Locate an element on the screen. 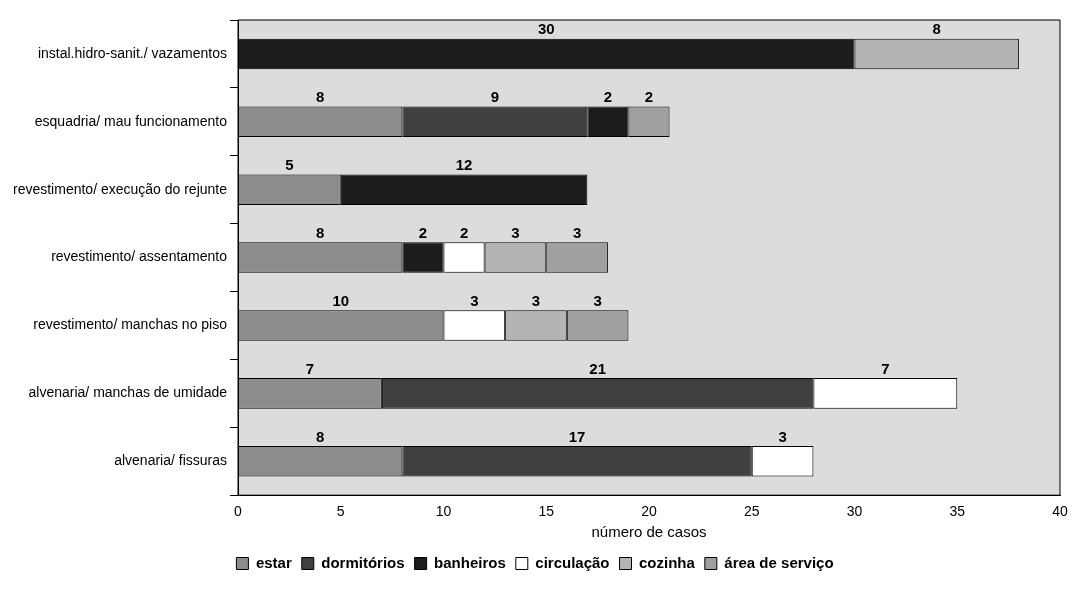 This screenshot has height=589, width=1086. legend-label: circulação is located at coordinates (572, 562).